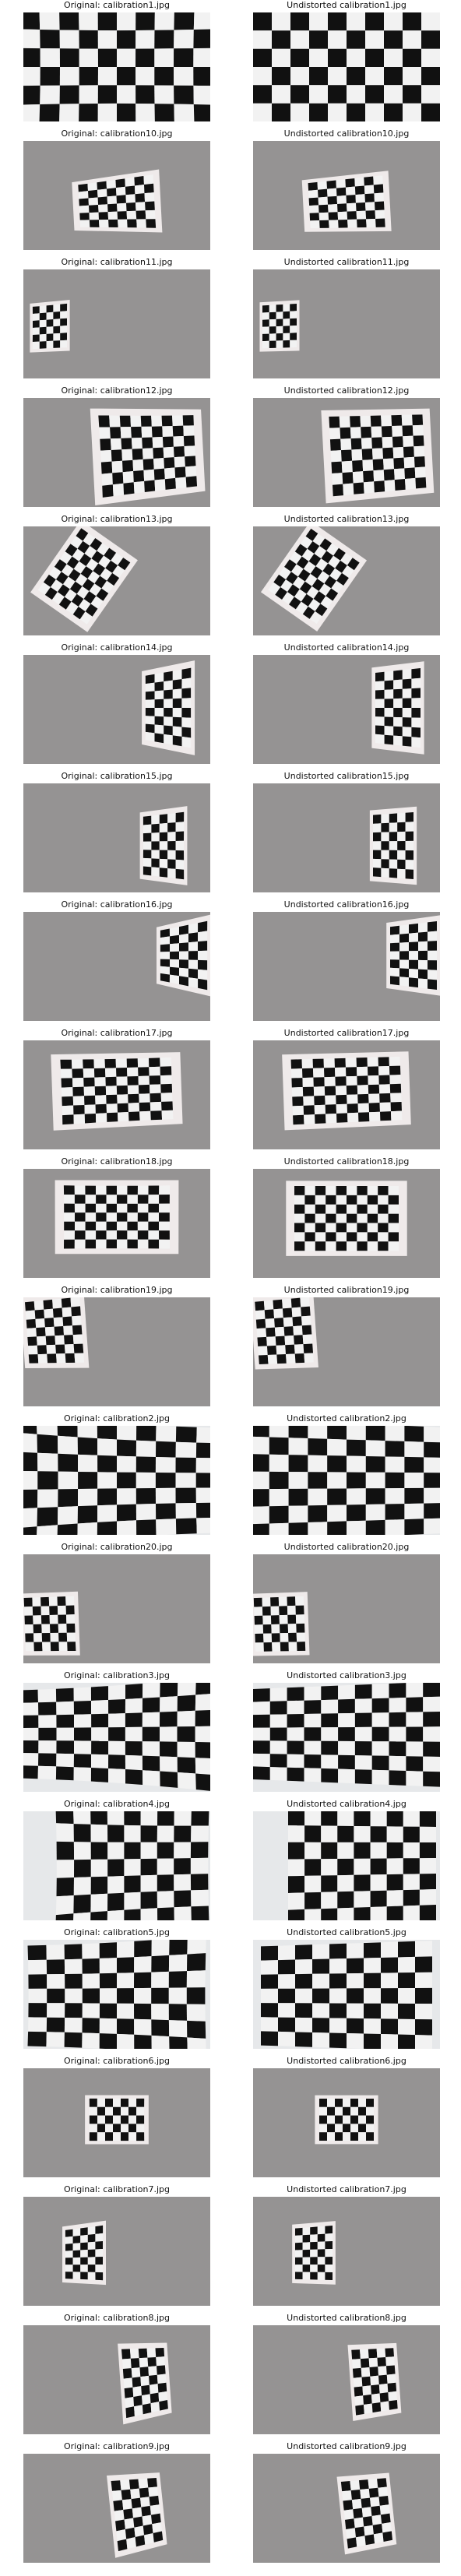 The height and width of the screenshot is (2576, 461). I want to click on undistorted-image-panel: Undistorted calibration19.jpg, so click(346, 1346).